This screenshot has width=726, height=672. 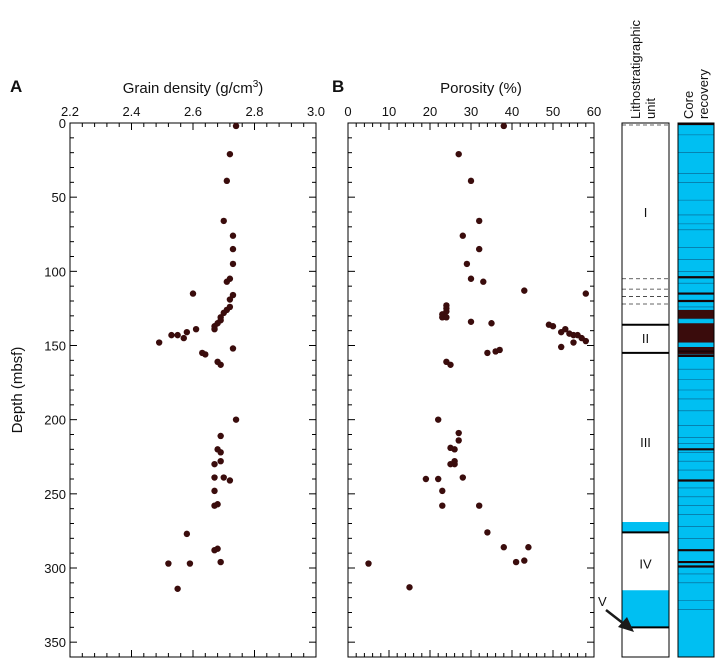 I want to click on core-recovery-lines, so click(x=696, y=366).